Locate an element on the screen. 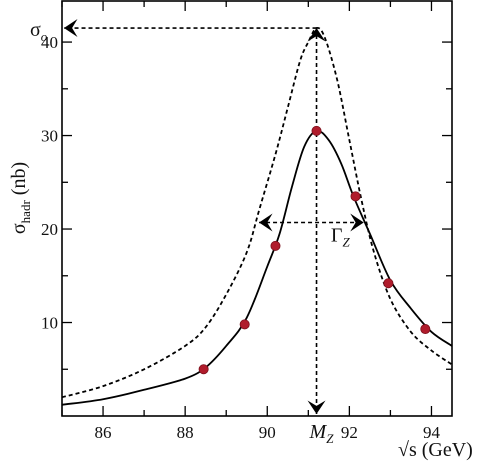 This screenshot has height=464, width=486. mass-label: MZ is located at coordinates (322, 433).